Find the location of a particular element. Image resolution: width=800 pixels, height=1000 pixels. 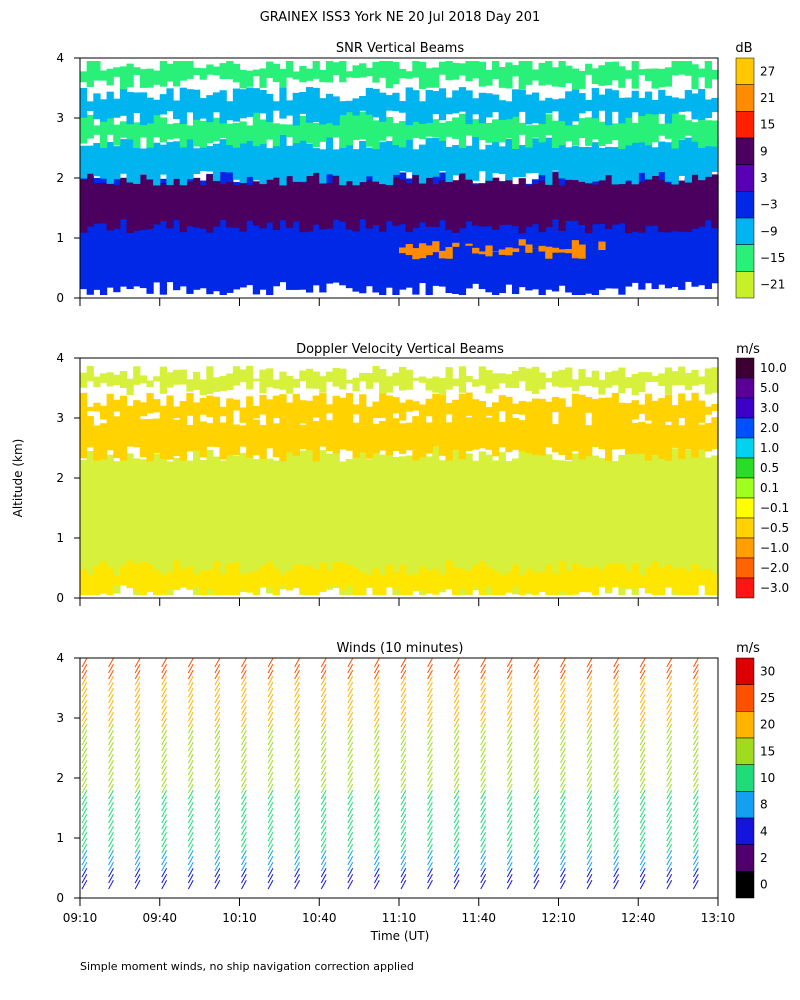

colorbar-label: 27 is located at coordinates (767, 71).